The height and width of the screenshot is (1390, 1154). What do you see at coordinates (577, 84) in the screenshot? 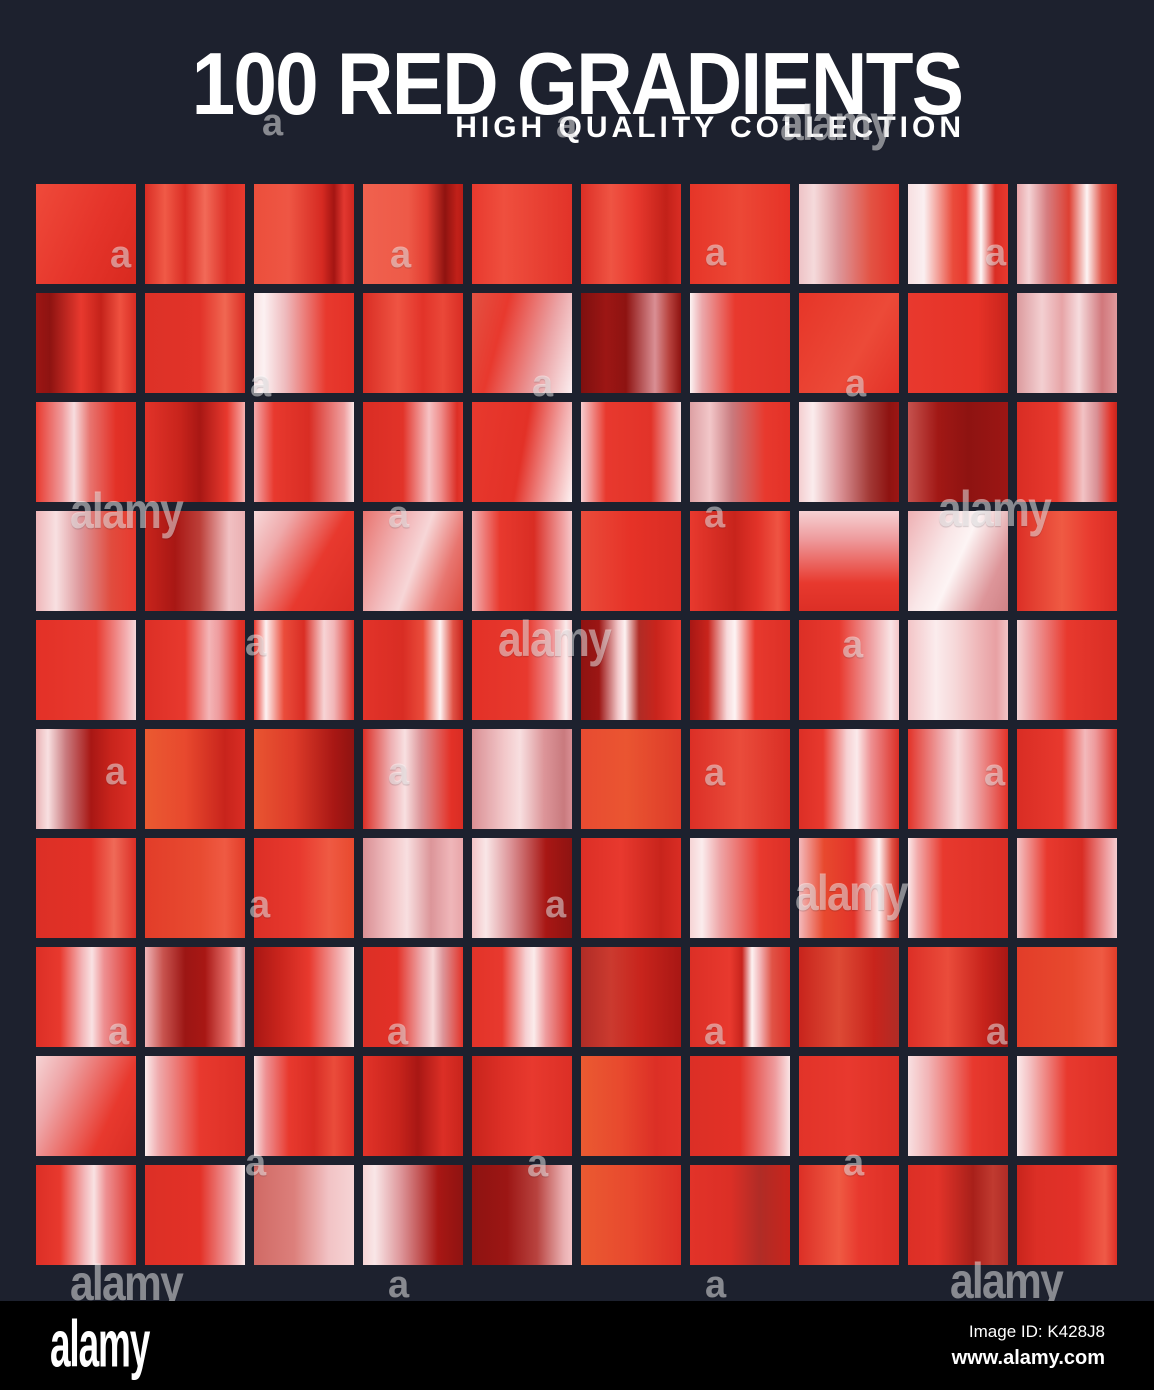
I see `page-title: 100 RED GRADIENTS` at bounding box center [577, 84].